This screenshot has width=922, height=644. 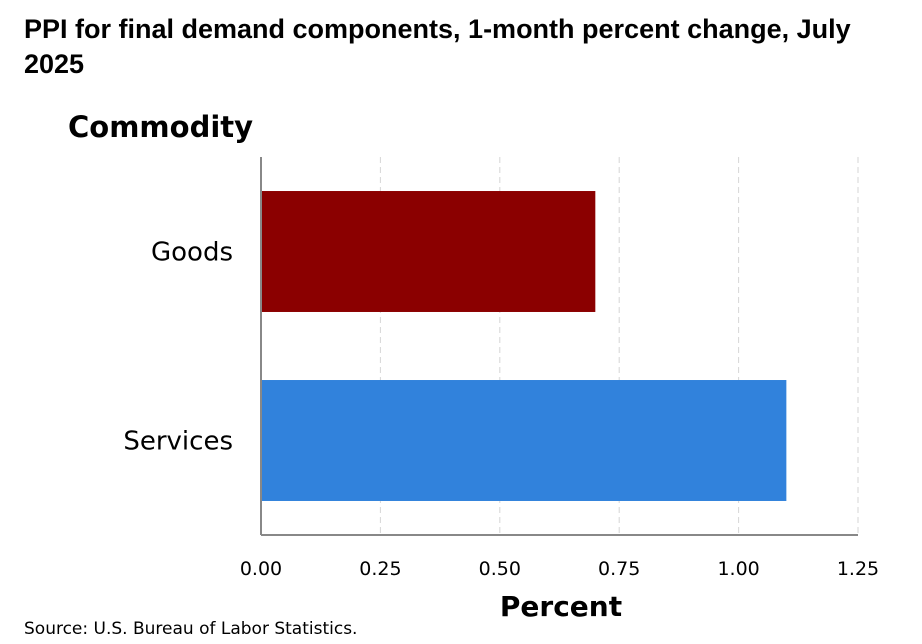 What do you see at coordinates (561, 606) in the screenshot?
I see `x-axis-title: Percent` at bounding box center [561, 606].